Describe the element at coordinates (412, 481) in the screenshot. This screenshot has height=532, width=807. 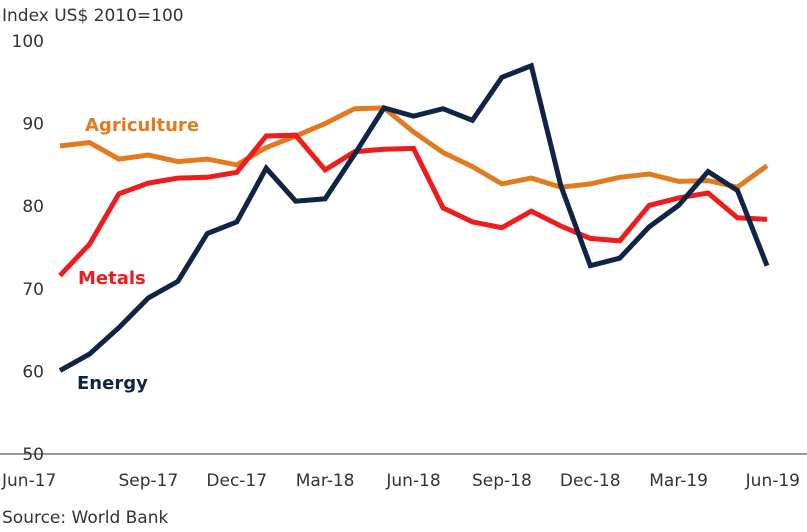
I see `x-tick-label: Jun-18` at that location.